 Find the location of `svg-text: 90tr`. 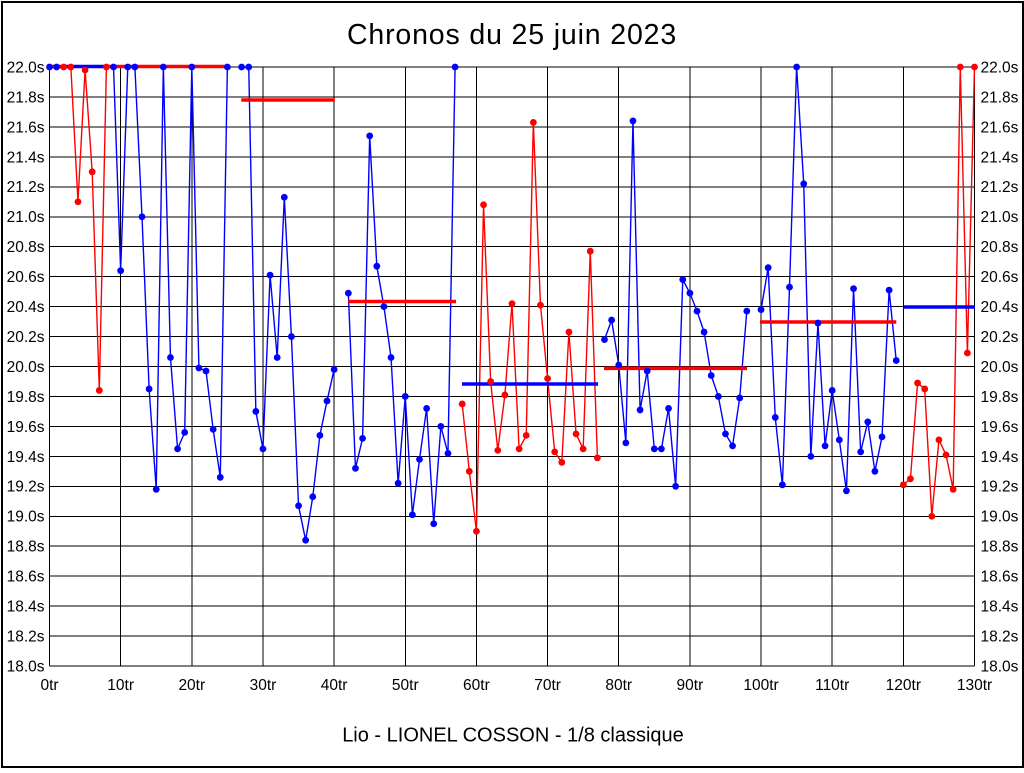

svg-text: 90tr is located at coordinates (690, 685).